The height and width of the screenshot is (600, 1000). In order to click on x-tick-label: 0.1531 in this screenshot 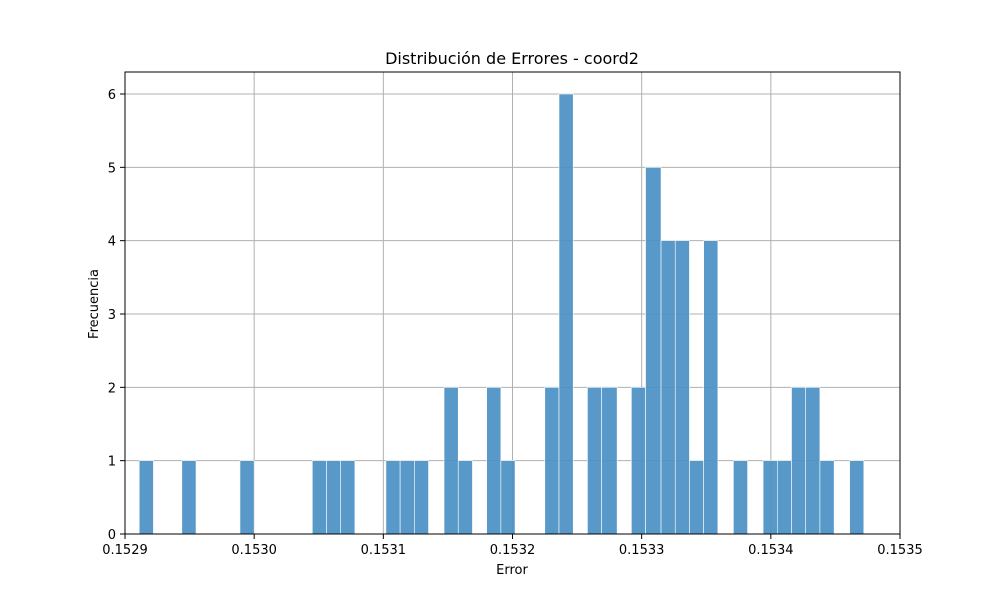, I will do `click(384, 550)`.